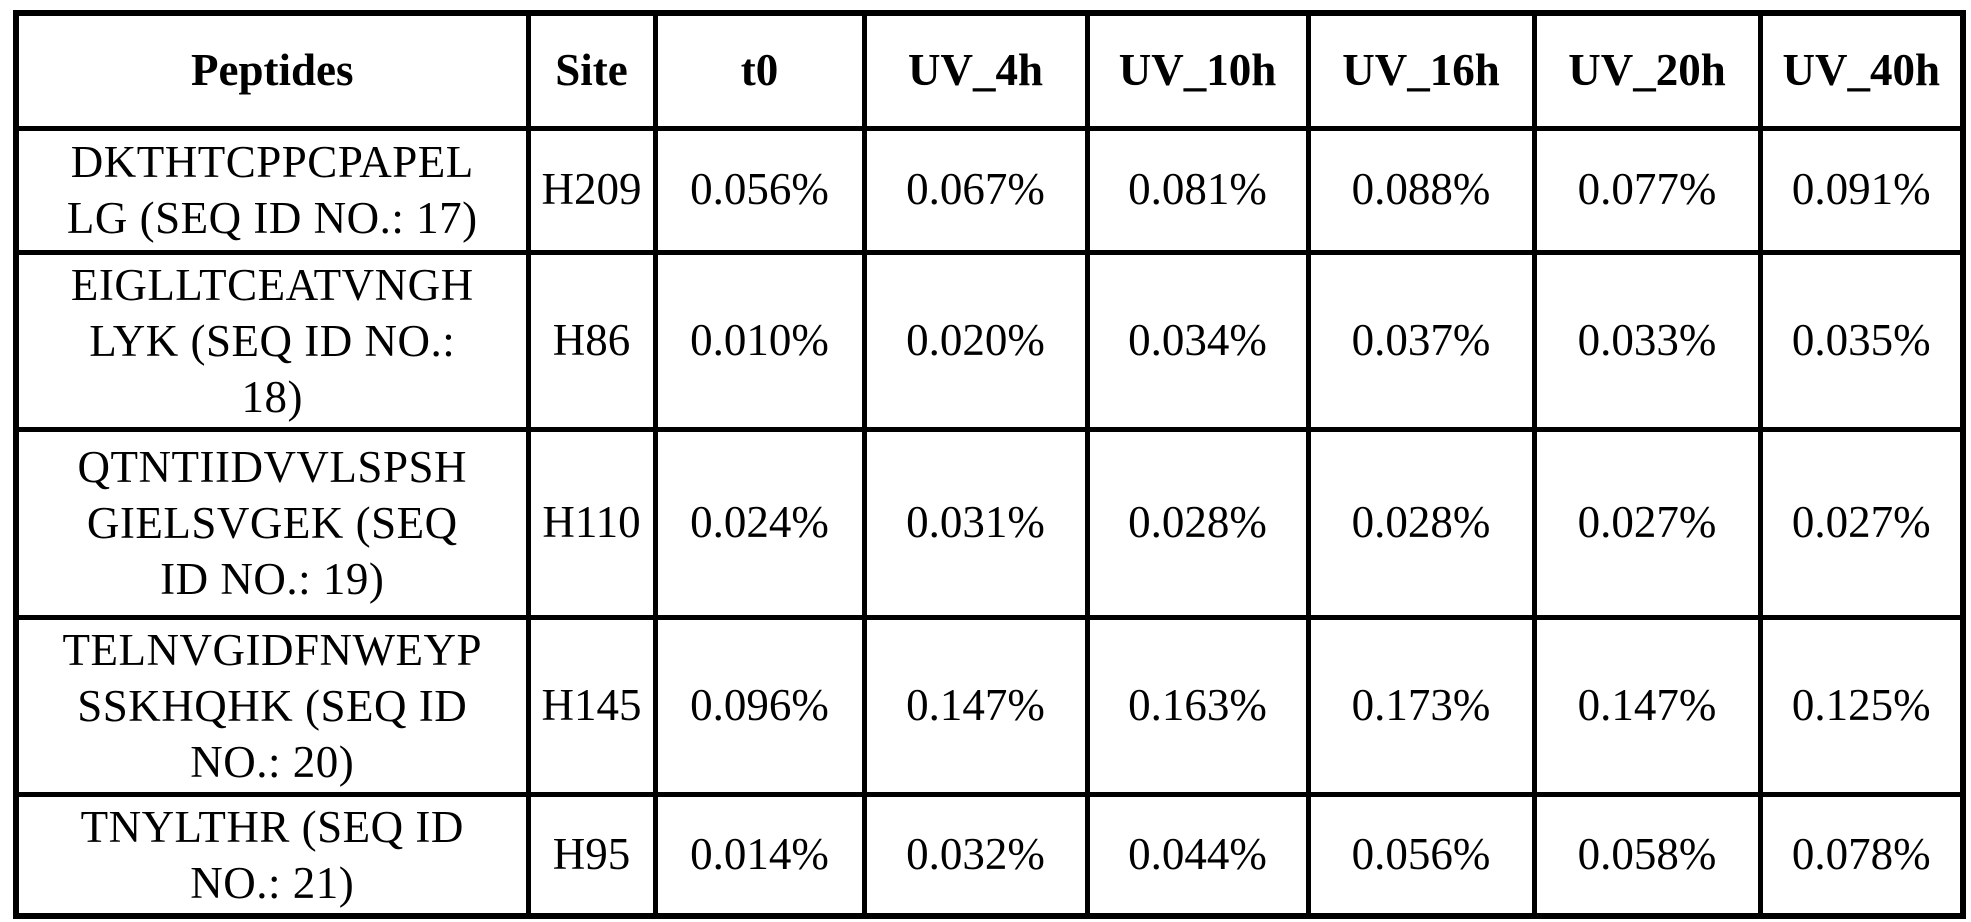  I want to click on peptide-cell: TNYLTHR (SEQ ID NO.: 21), so click(272, 855).